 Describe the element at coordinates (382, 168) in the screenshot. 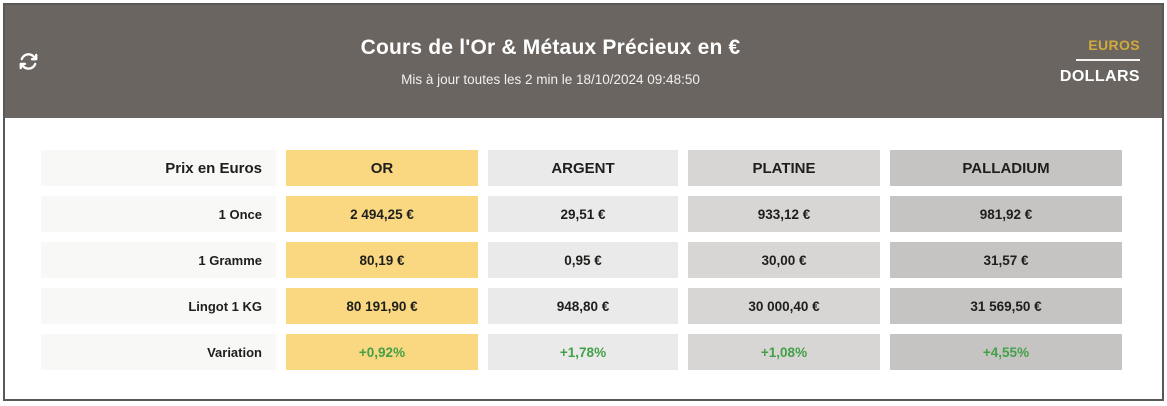

I see `column-header-or: OR` at that location.